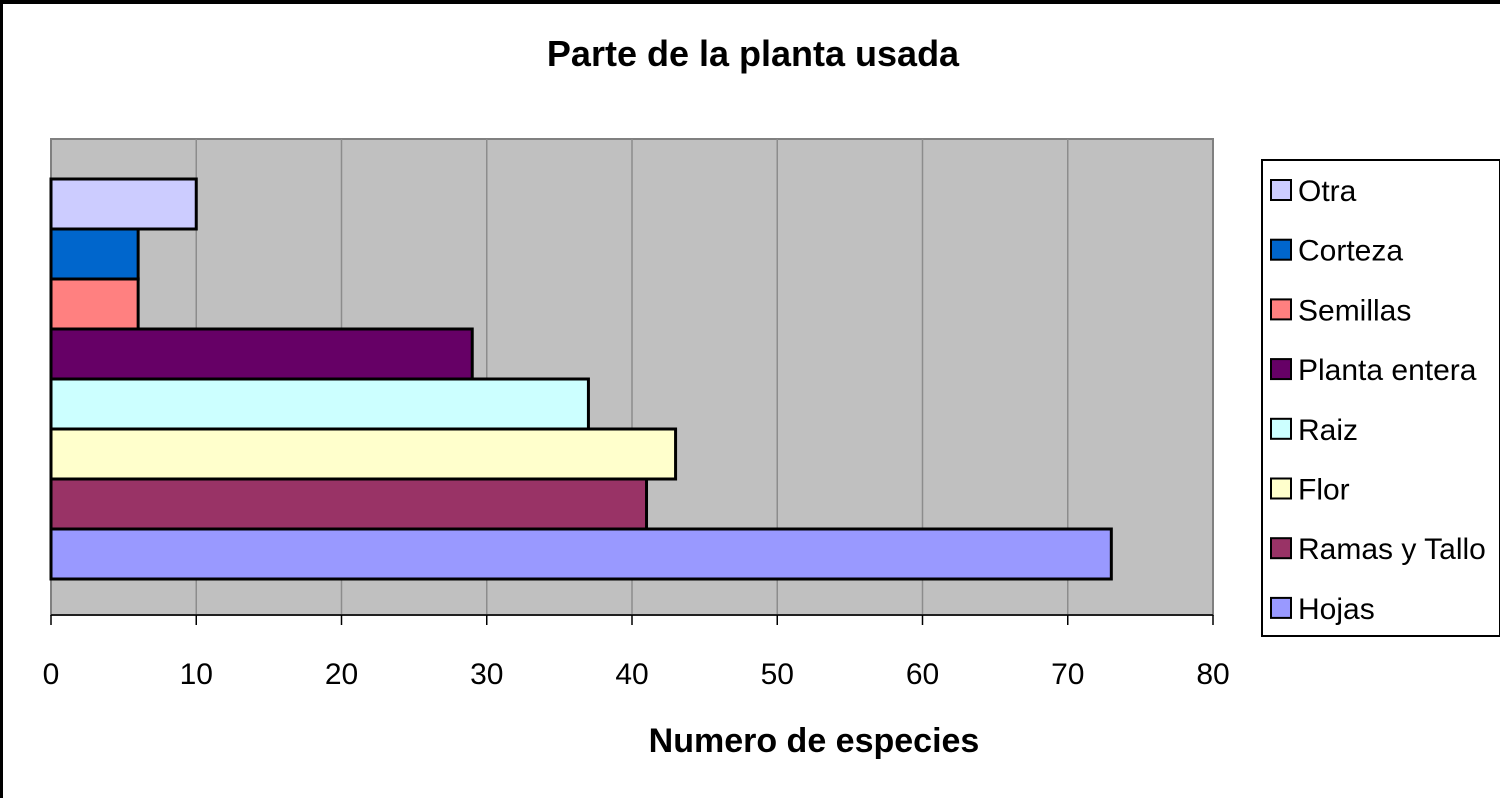  What do you see at coordinates (581, 554) in the screenshot?
I see `bar-hojas` at bounding box center [581, 554].